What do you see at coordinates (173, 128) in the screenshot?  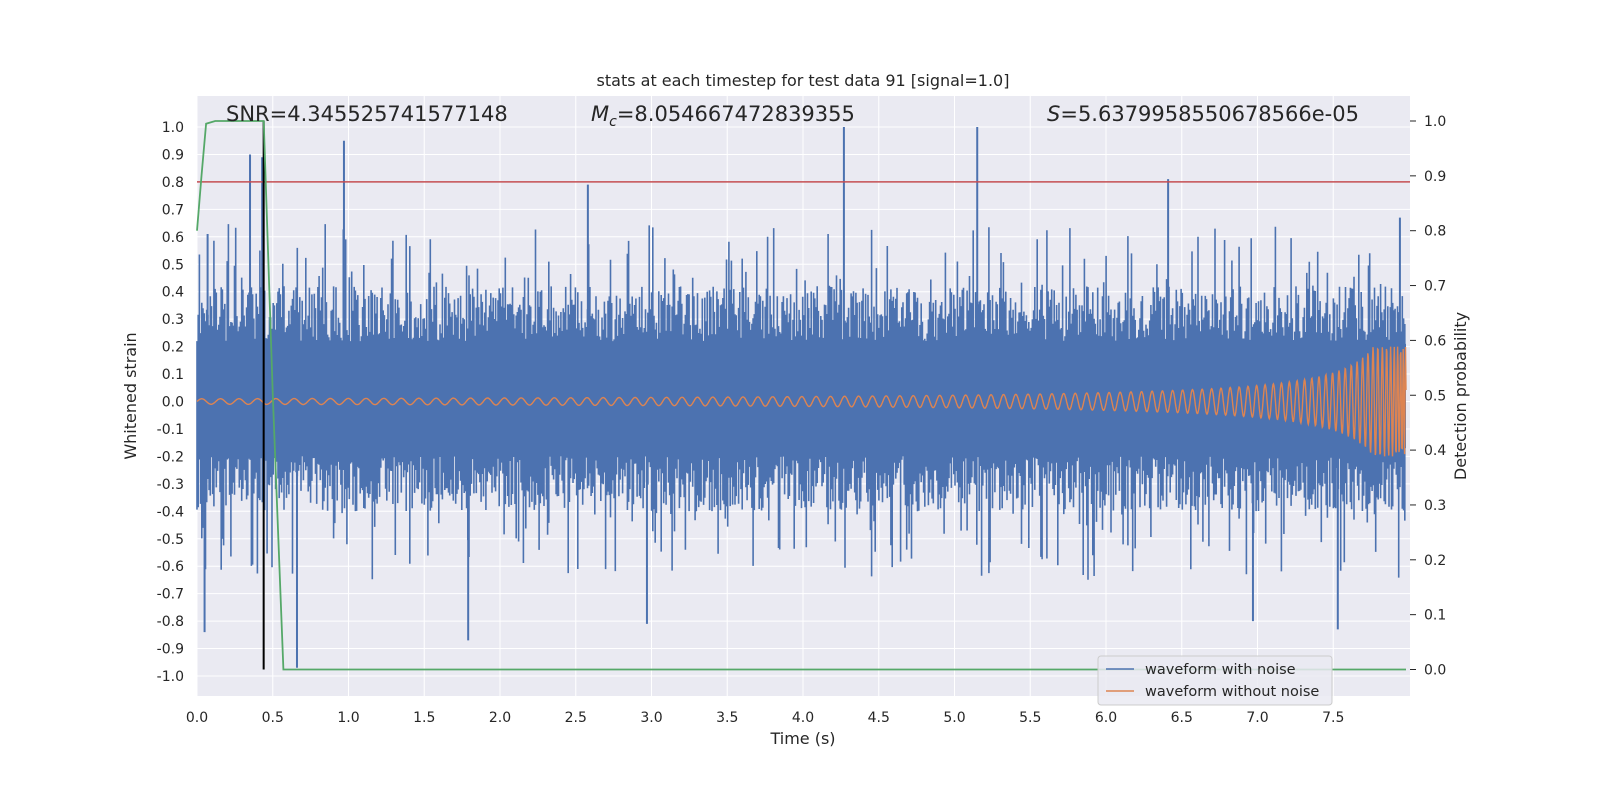 I see `y-tick-label: 1.0` at bounding box center [173, 128].